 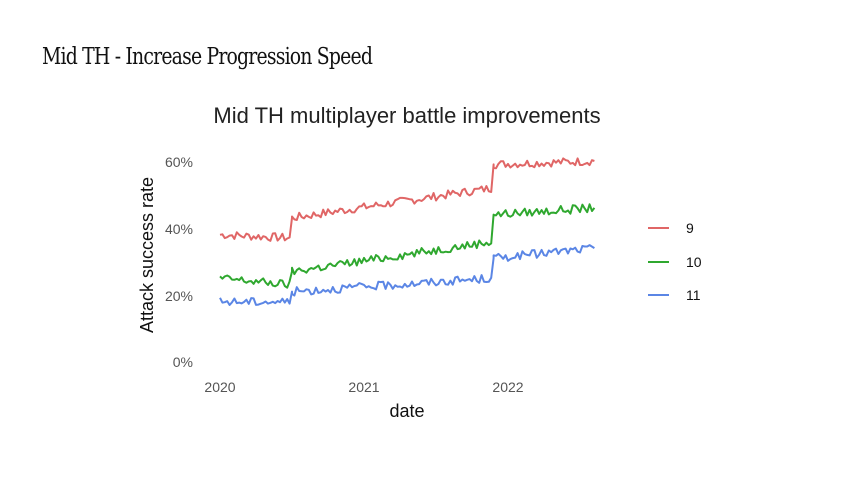 What do you see at coordinates (147, 255) in the screenshot?
I see `y-axis-label: Attack success rate` at bounding box center [147, 255].